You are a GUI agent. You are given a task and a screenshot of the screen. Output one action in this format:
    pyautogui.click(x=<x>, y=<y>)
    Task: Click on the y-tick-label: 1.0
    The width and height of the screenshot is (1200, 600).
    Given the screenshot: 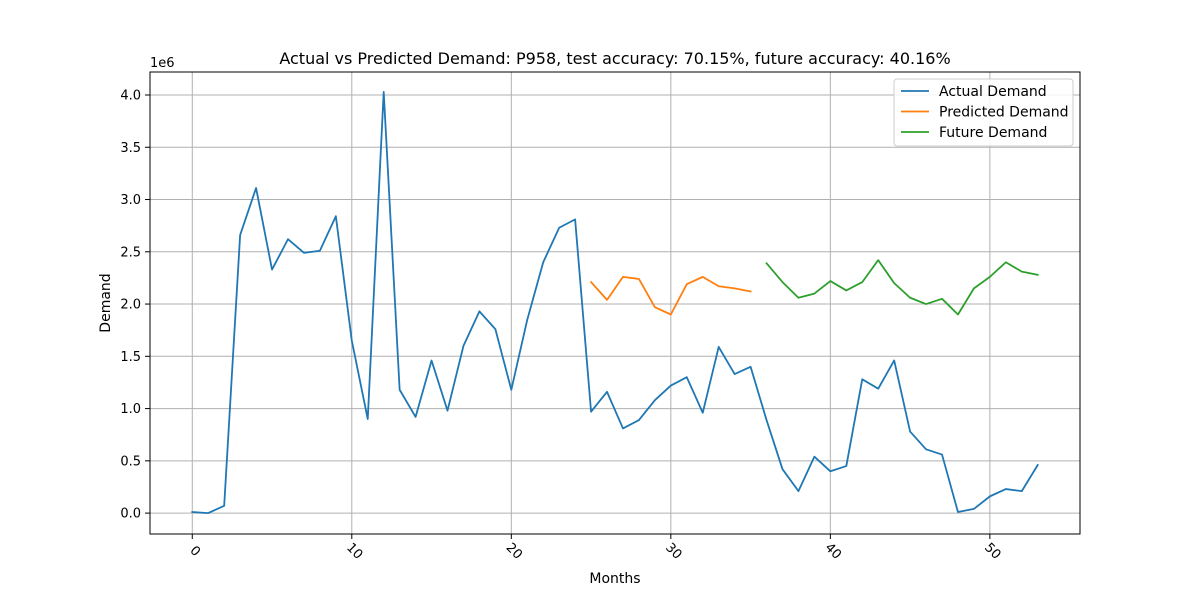 What is the action you would take?
    pyautogui.click(x=130, y=409)
    